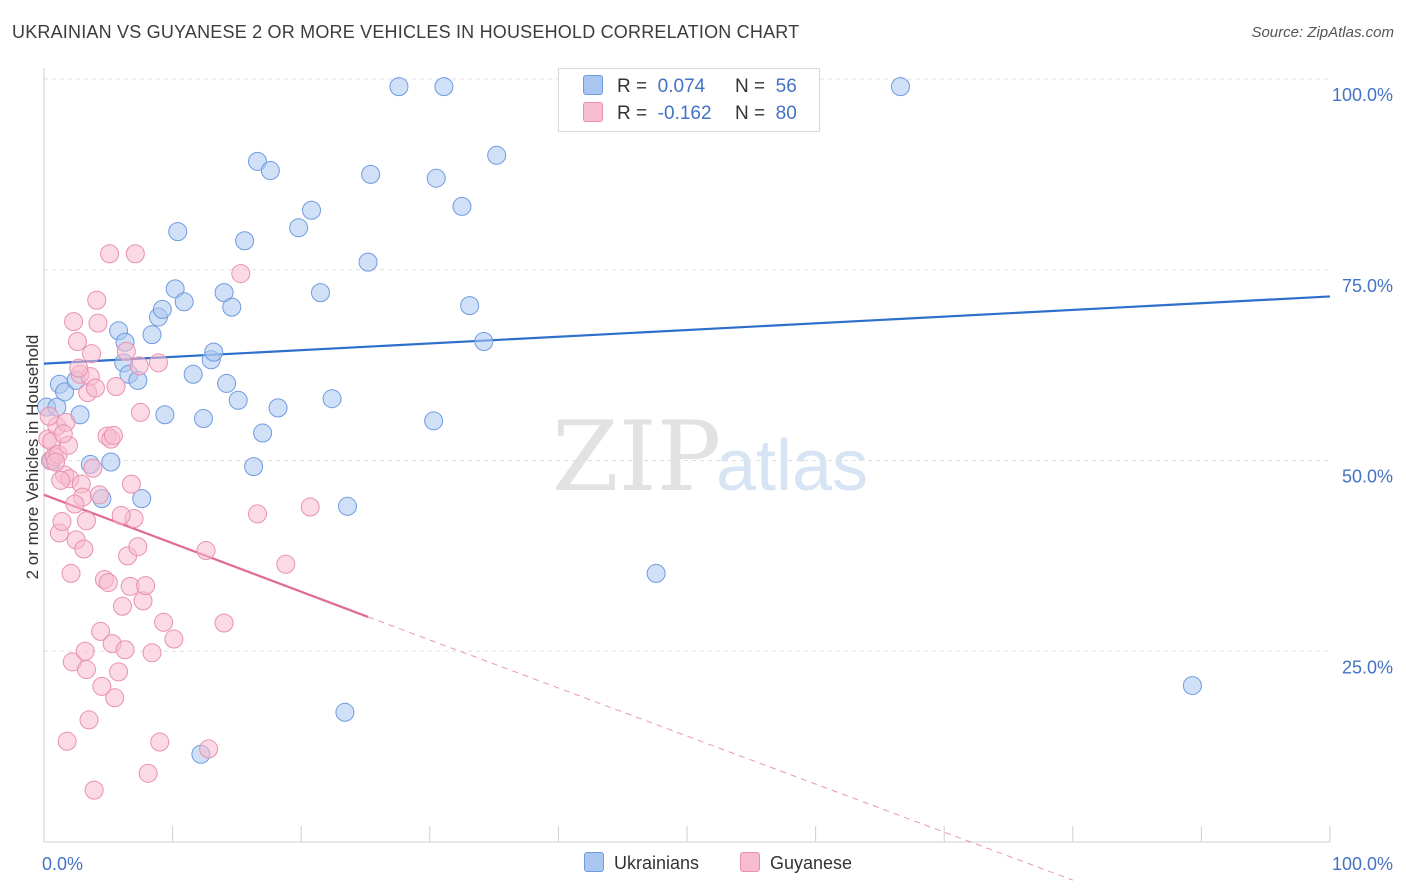  I want to click on bottom-legend-label: Ukrainians, so click(657, 863).